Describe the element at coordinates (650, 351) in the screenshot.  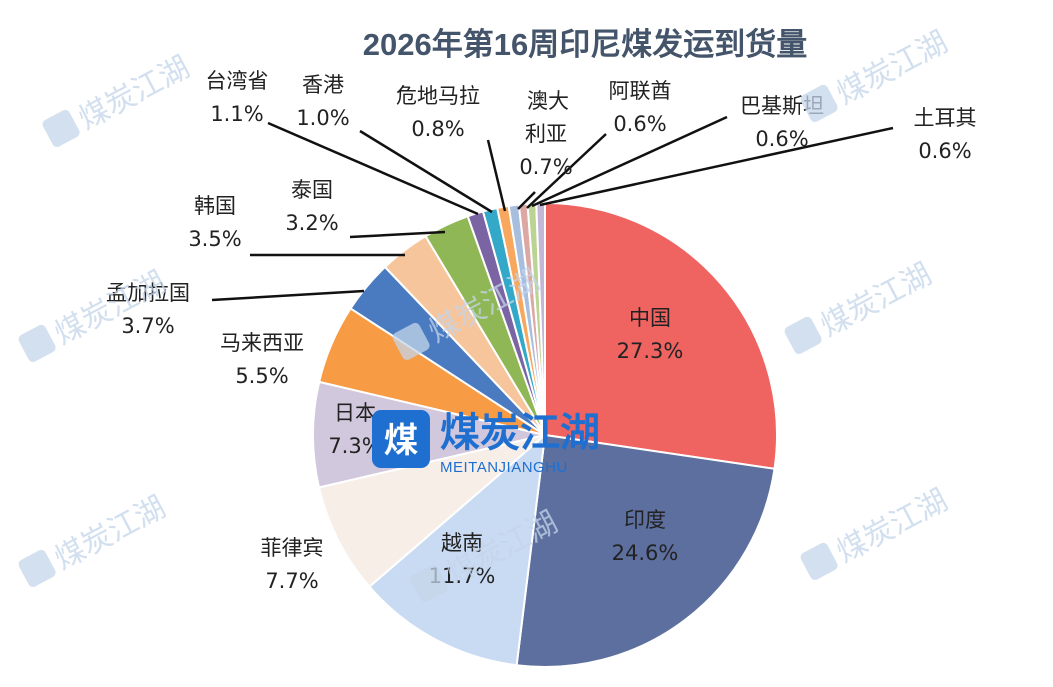
I see `slice-label-value-1: 27.3%` at that location.